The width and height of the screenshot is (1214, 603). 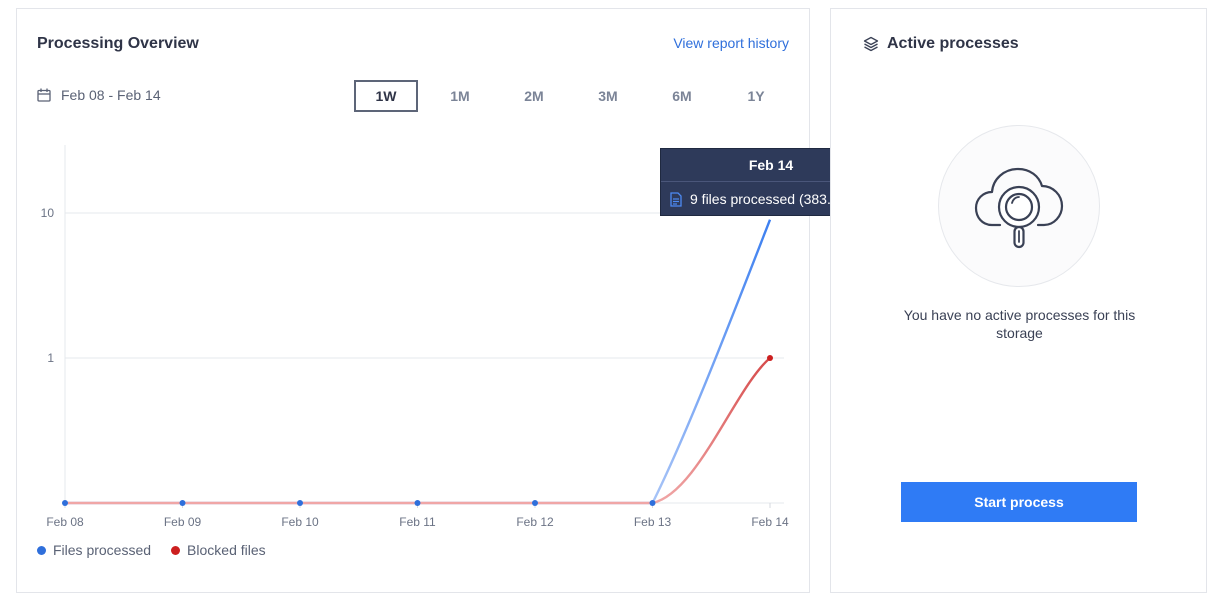 What do you see at coordinates (102, 550) in the screenshot?
I see `legend-label-files-processed: Files processed` at bounding box center [102, 550].